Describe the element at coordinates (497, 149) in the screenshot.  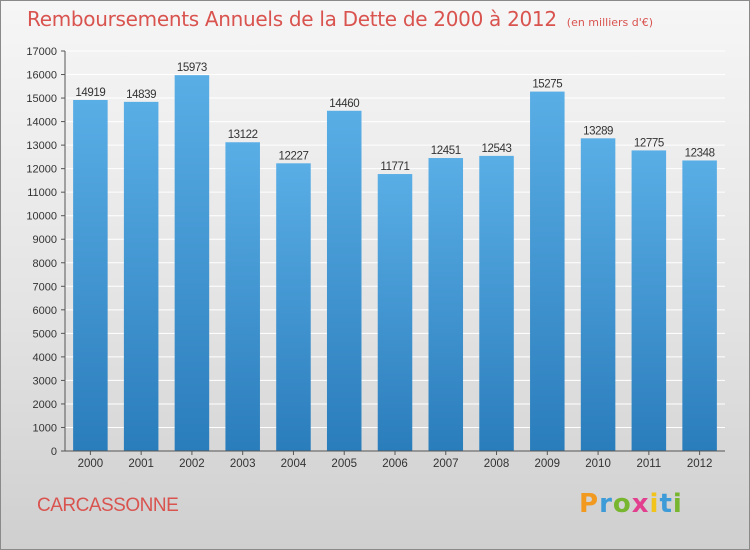
I see `data-label: 12543` at that location.